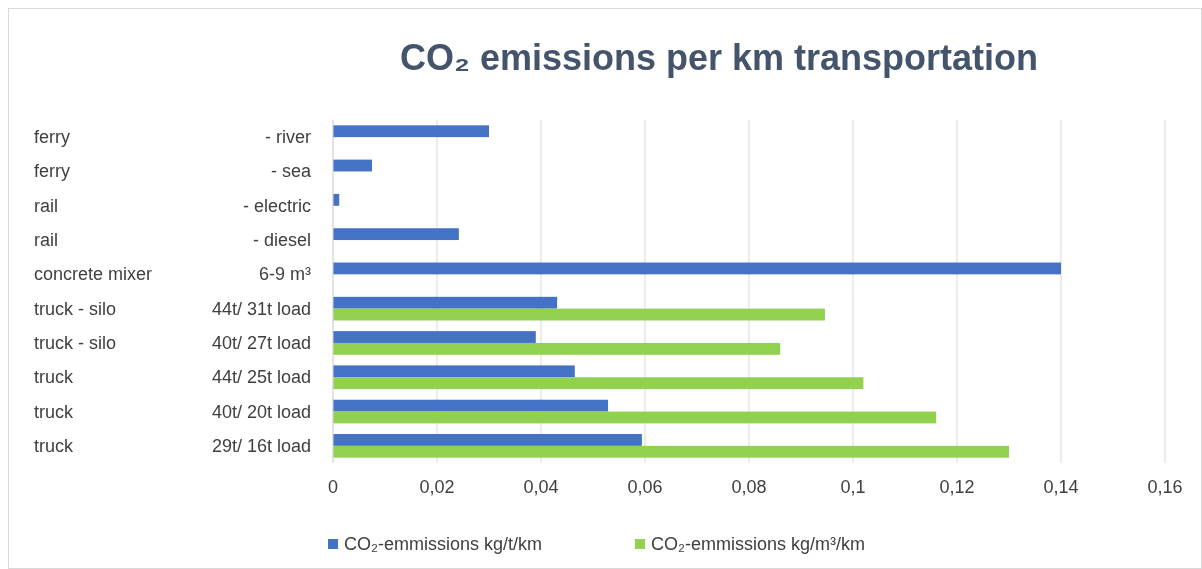  Describe the element at coordinates (172, 377) in the screenshot. I see `category-label: truck 44t/ 25t load` at that location.